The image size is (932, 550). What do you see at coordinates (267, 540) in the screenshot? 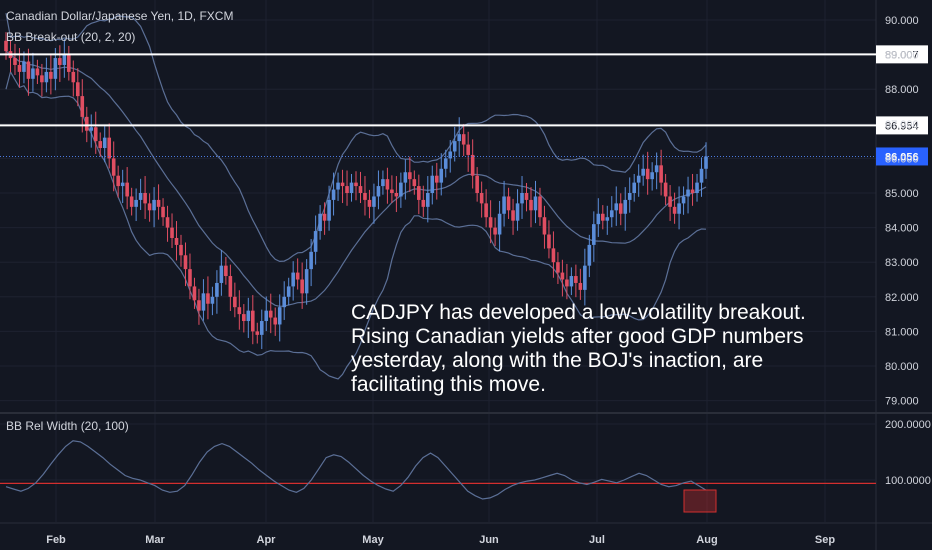
I see `x-tick-label: Apr` at bounding box center [267, 540].